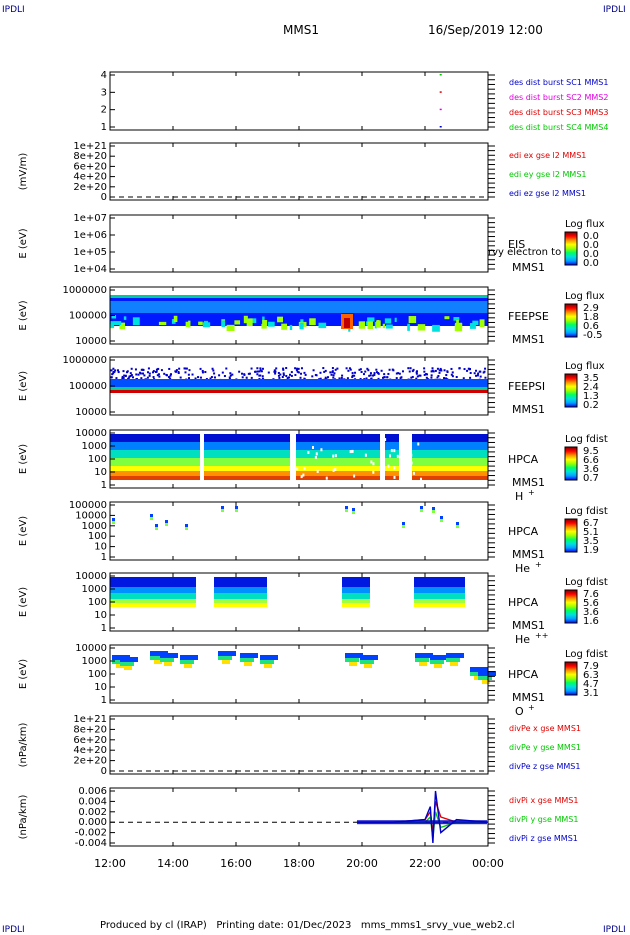  I want to click on y-tick-label: 4e+20, so click(90, 177).